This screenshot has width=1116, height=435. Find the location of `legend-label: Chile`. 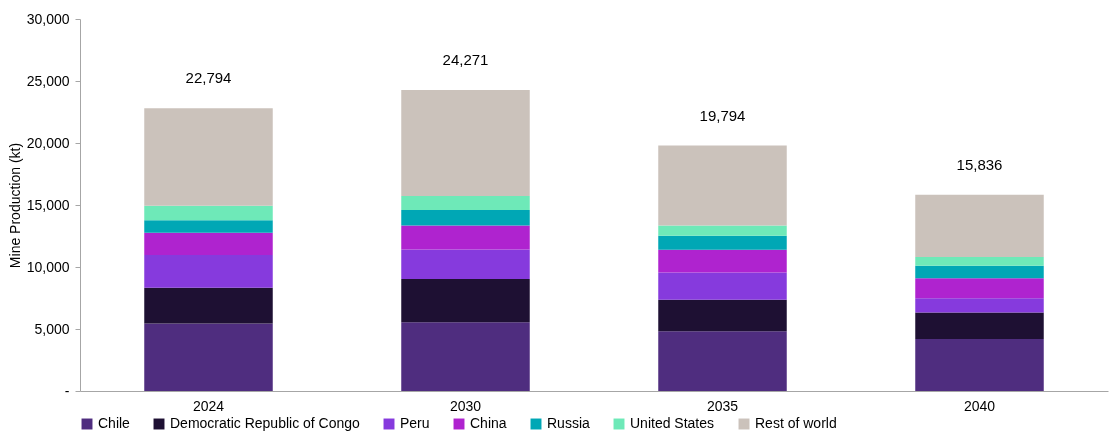

legend-label: Chile is located at coordinates (114, 423).